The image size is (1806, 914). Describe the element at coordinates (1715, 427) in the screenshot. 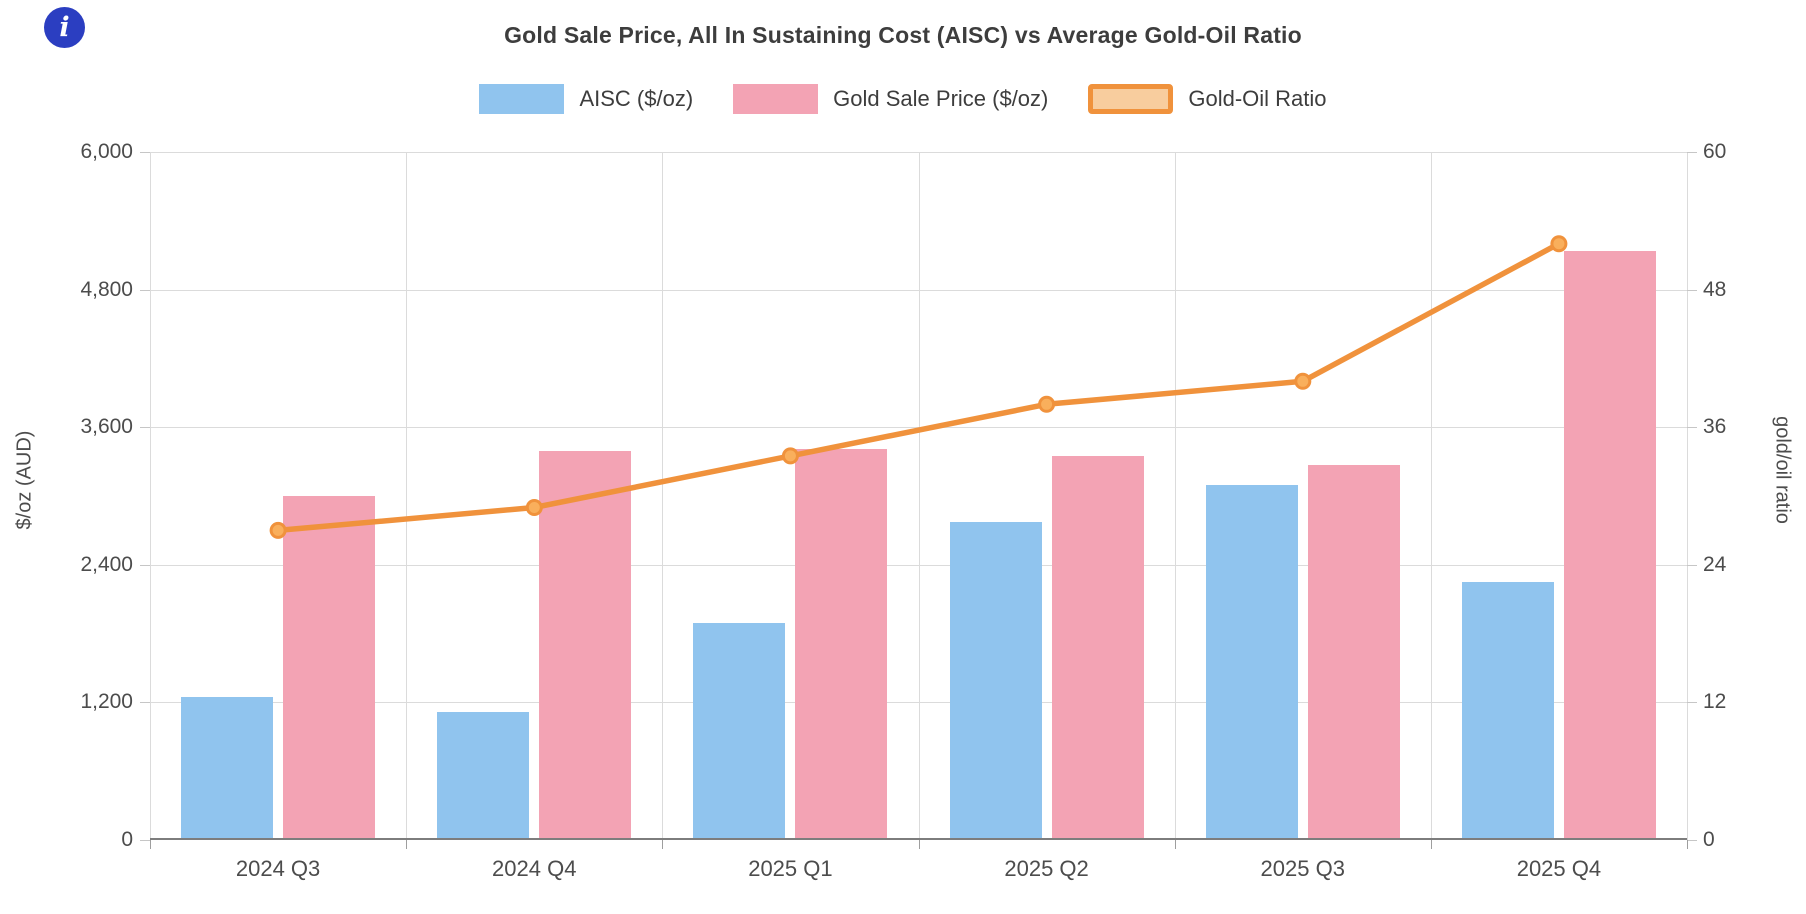

I see `right-axis-tick-label: 36` at that location.